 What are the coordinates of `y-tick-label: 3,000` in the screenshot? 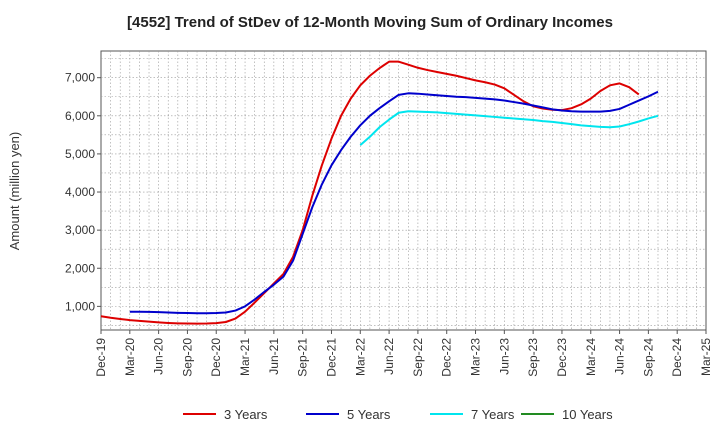 It's located at (80, 230).